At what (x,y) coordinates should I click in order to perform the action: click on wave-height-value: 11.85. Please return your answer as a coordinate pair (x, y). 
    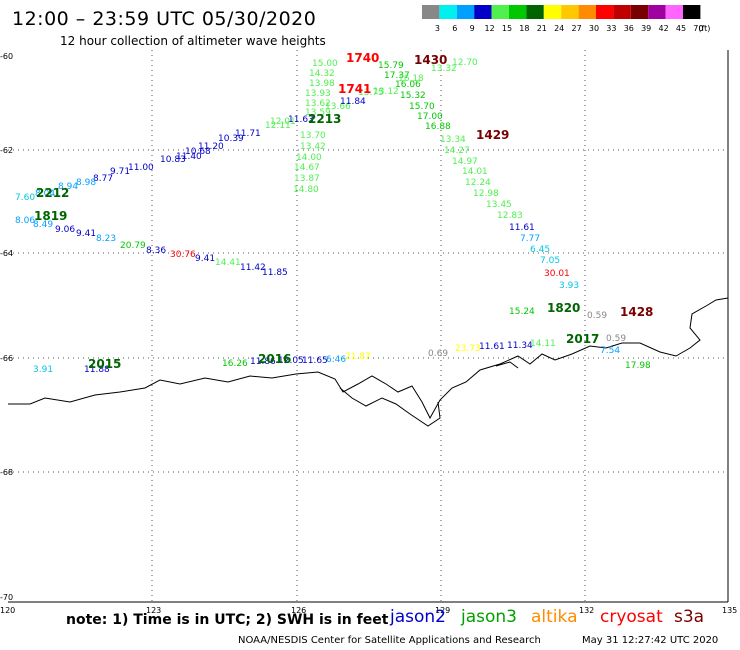
    Looking at the image, I should click on (275, 273).